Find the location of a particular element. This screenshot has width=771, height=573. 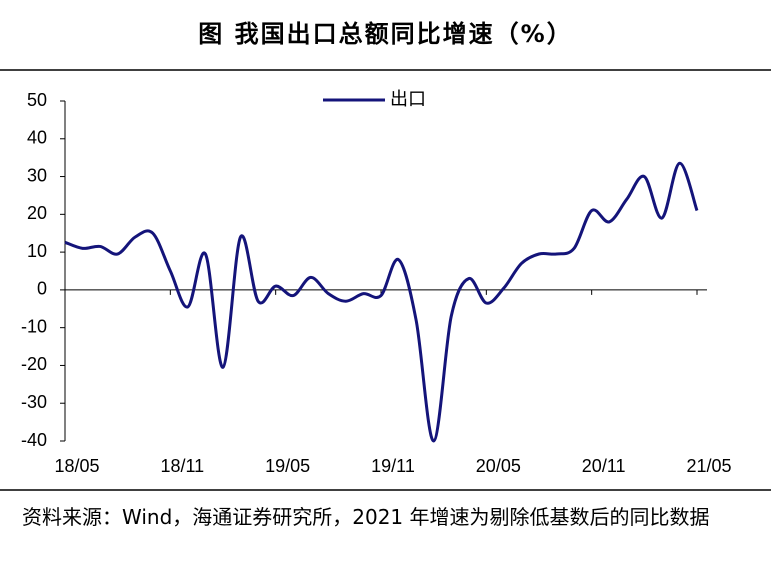

x-tick-label: 18/11 is located at coordinates (182, 466).